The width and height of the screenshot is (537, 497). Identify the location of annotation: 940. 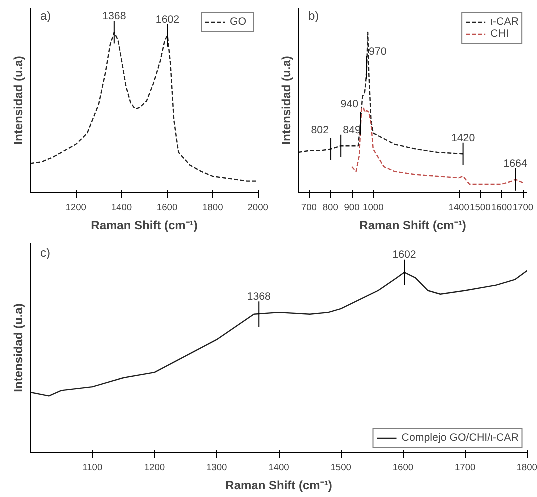
(349, 104).